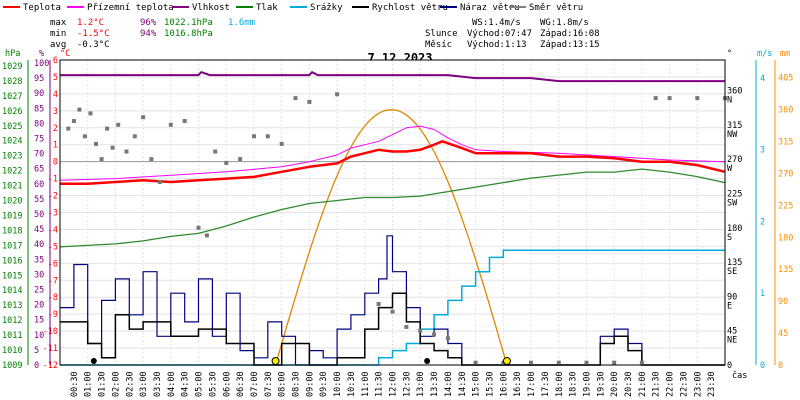 The image size is (800, 400). Describe the element at coordinates (41, 54) in the screenshot. I see `axis-unit-pct: %` at that location.